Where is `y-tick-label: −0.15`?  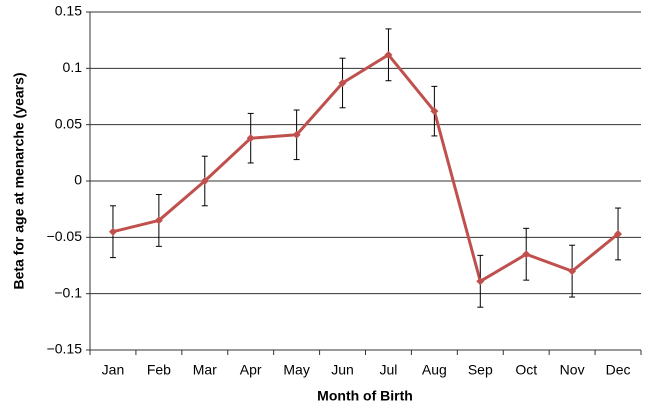
y-tick-label: −0.15 is located at coordinates (65, 349).